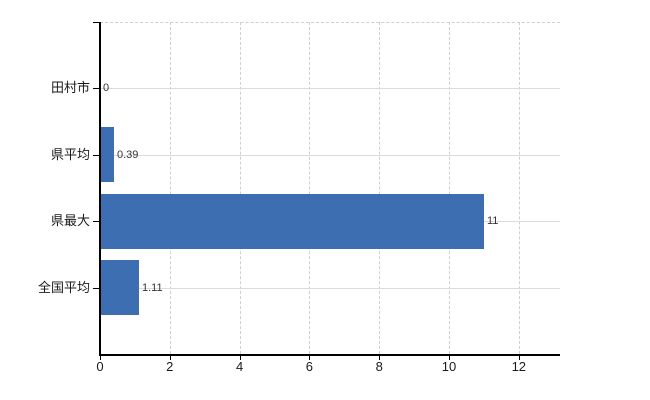 The image size is (650, 400). What do you see at coordinates (449, 366) in the screenshot?
I see `x-axis-tick-label: 10` at bounding box center [449, 366].